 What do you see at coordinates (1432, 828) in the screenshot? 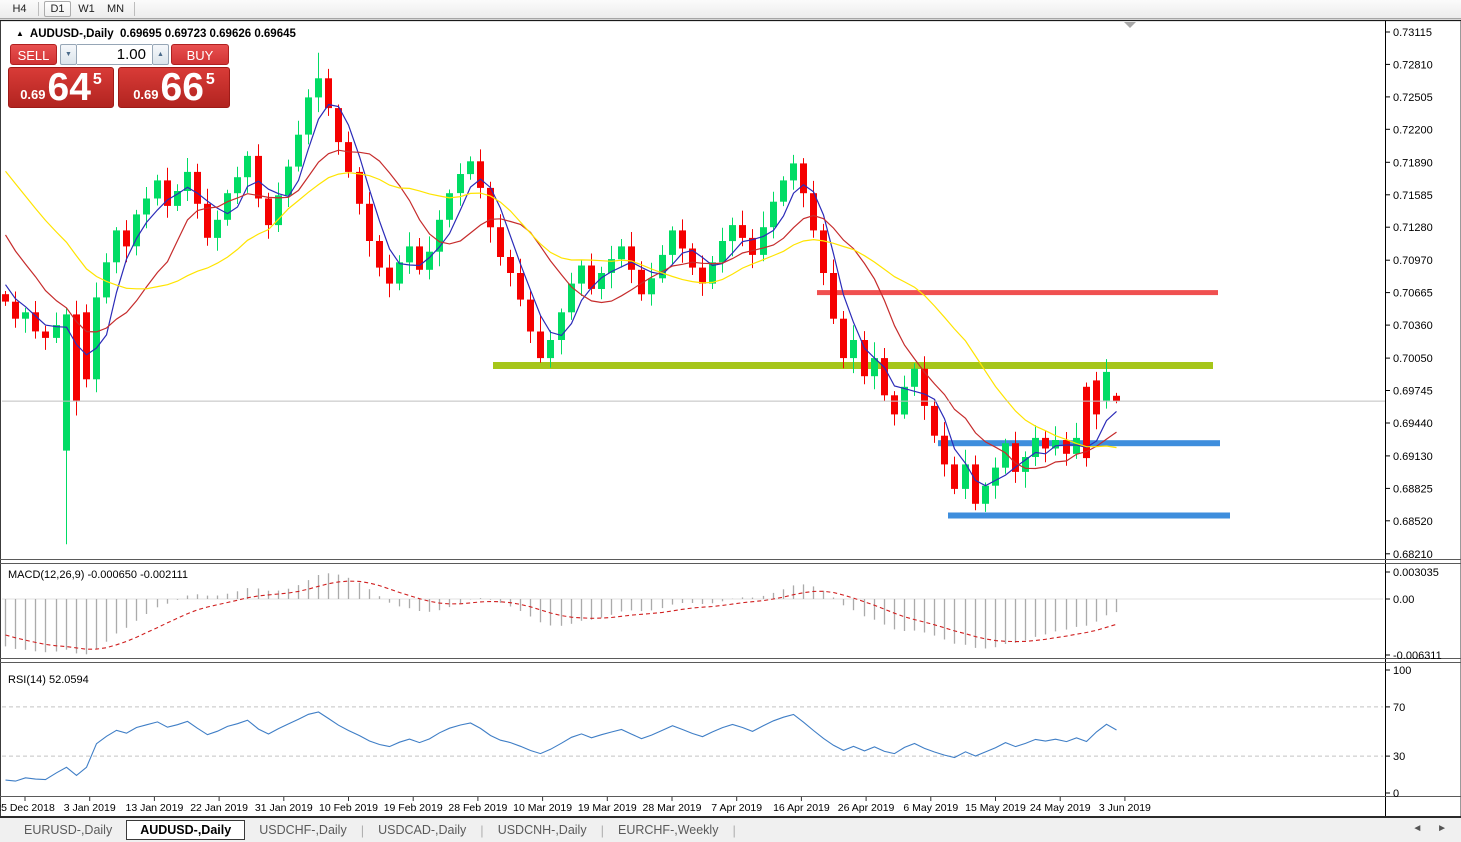
I see `tab-scroll-arrows: ◄ ►` at bounding box center [1432, 828].